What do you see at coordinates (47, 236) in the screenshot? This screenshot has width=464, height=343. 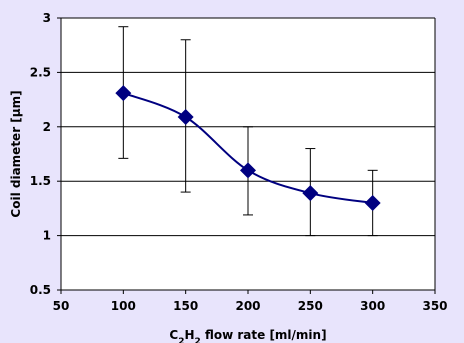 I see `y-tick-label: 1` at bounding box center [47, 236].